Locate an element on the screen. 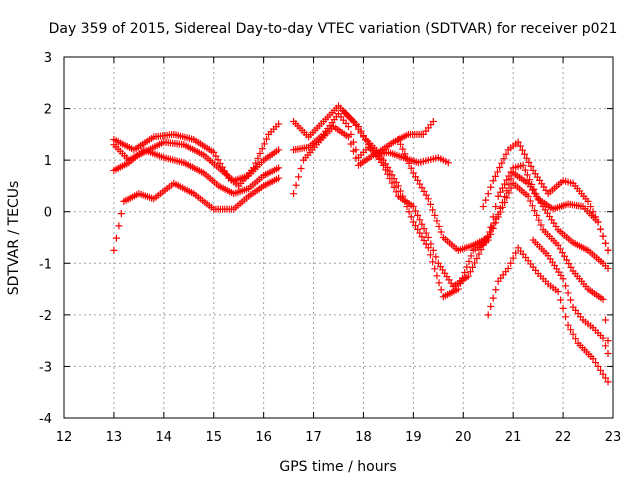  series-track-f is located at coordinates (371, 160).